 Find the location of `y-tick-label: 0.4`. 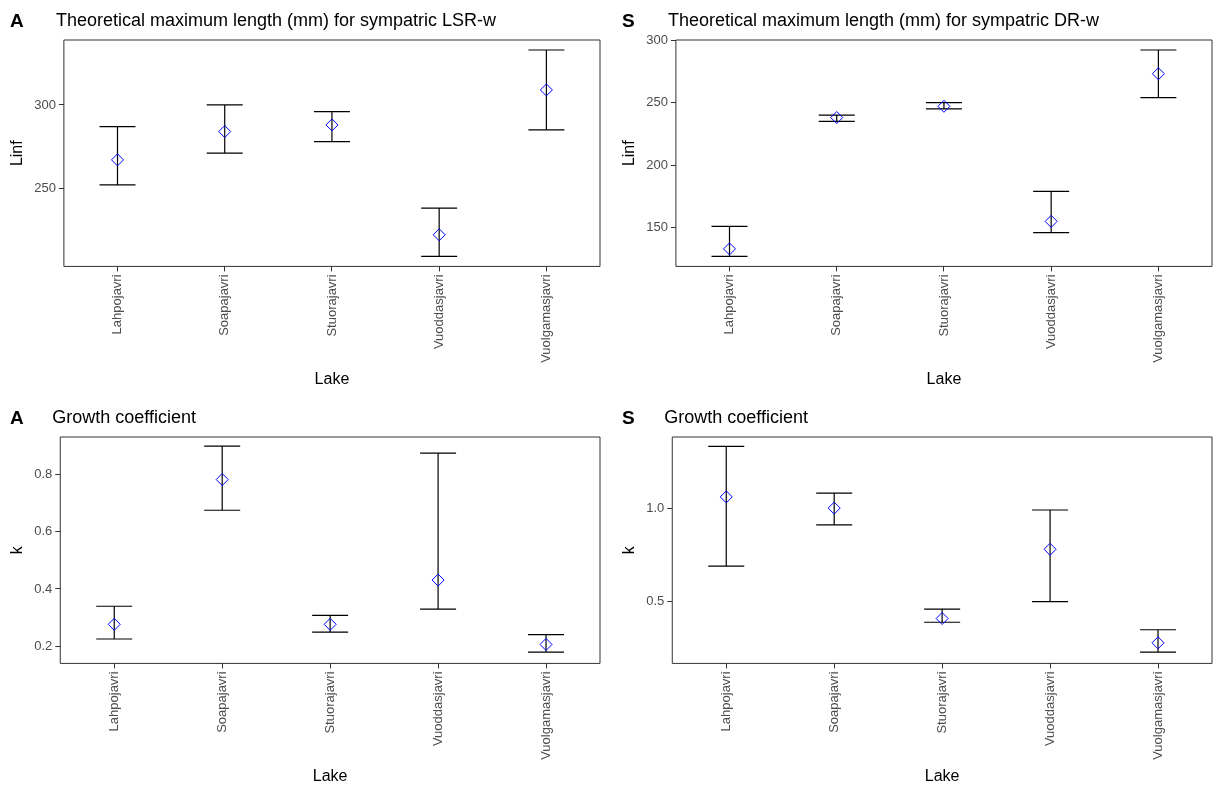

y-tick-label: 0.4 is located at coordinates (43, 588).